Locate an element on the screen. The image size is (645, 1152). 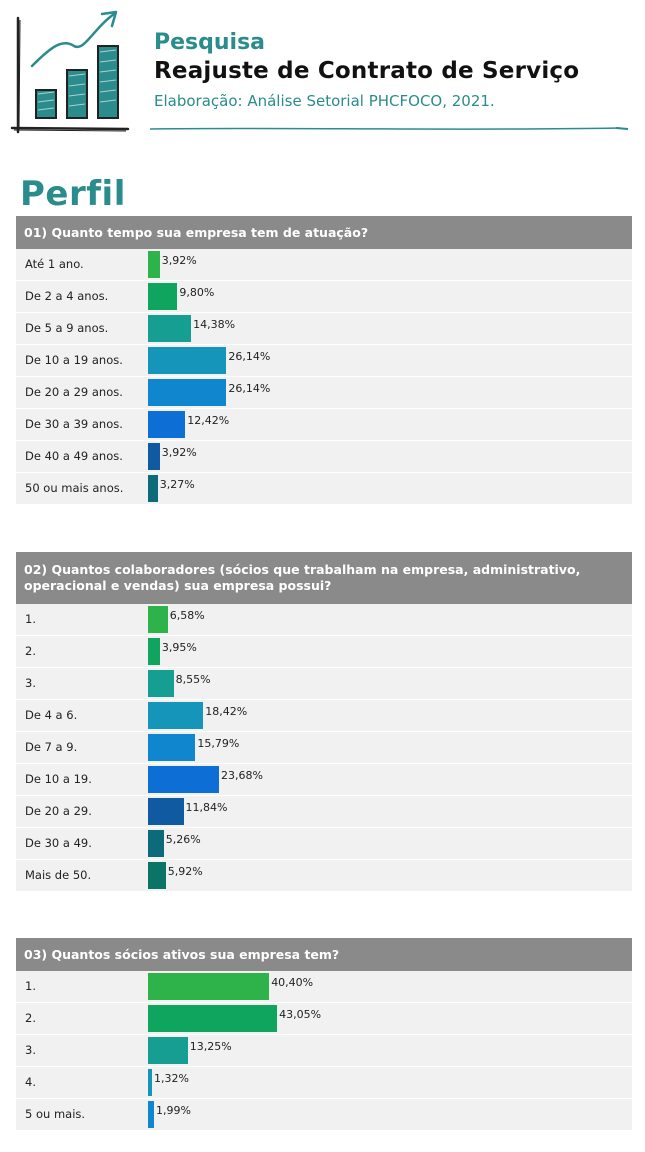
value-label: 5,92% is located at coordinates (185, 871).